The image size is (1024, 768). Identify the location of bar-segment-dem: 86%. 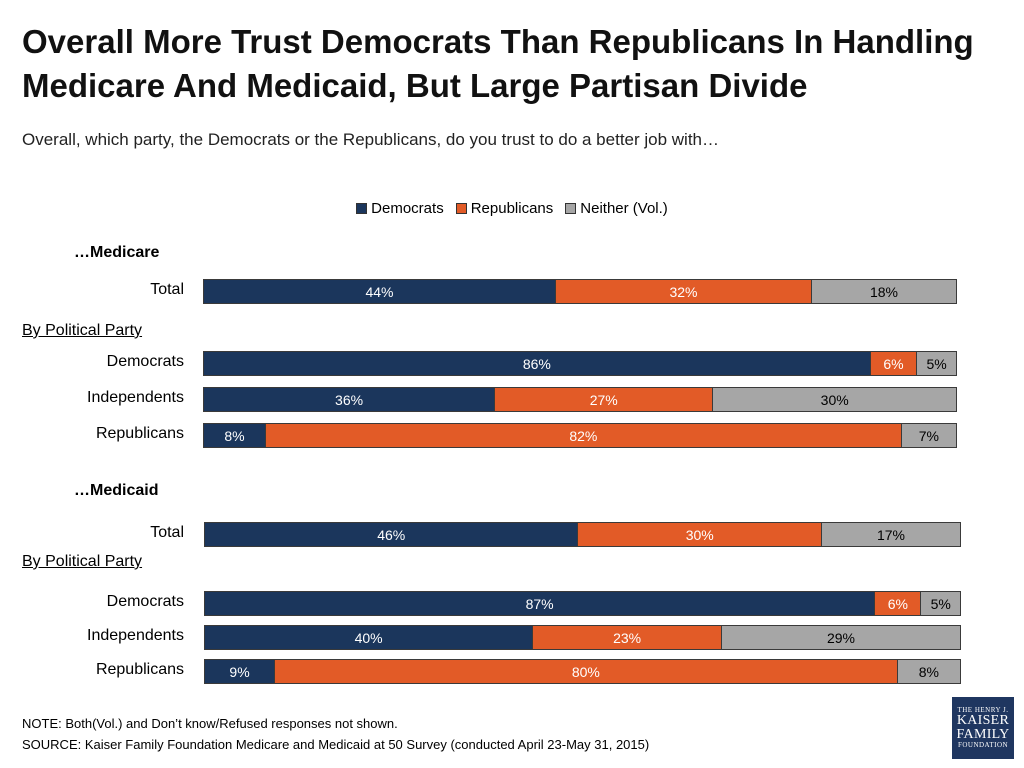
(537, 363).